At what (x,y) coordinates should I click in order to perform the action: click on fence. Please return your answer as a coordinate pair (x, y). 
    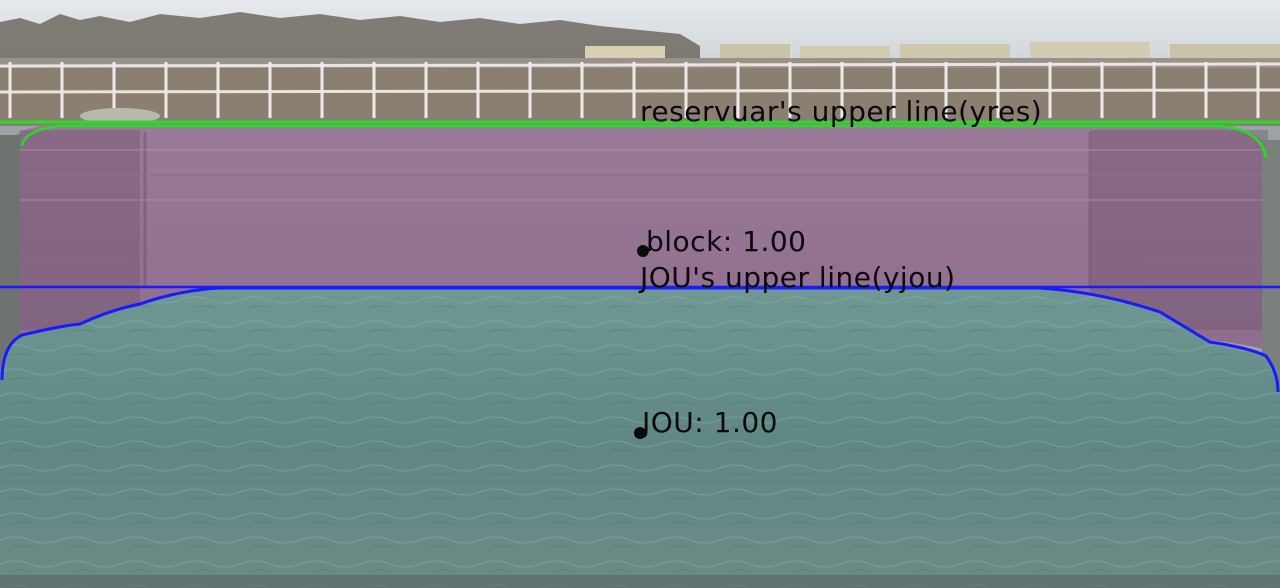
    Looking at the image, I should click on (640, 78).